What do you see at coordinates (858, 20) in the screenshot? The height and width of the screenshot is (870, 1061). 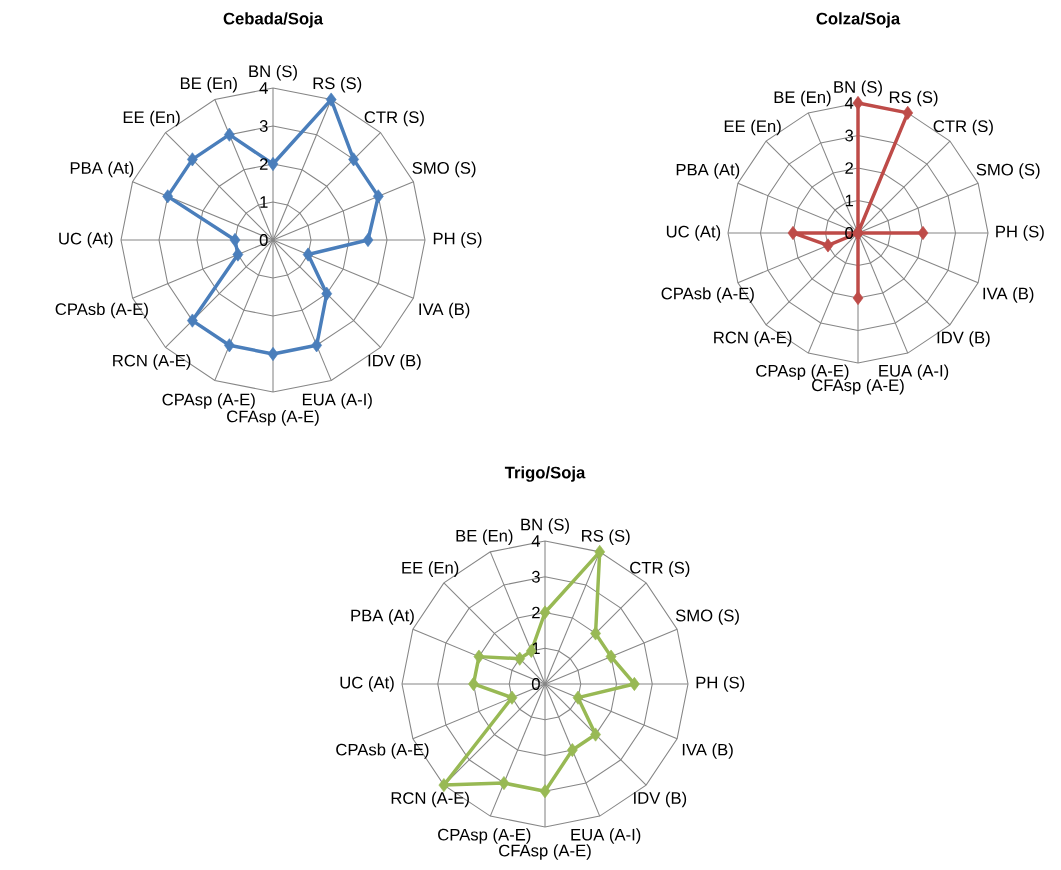 I see `chart-title: Colza/Soja` at bounding box center [858, 20].